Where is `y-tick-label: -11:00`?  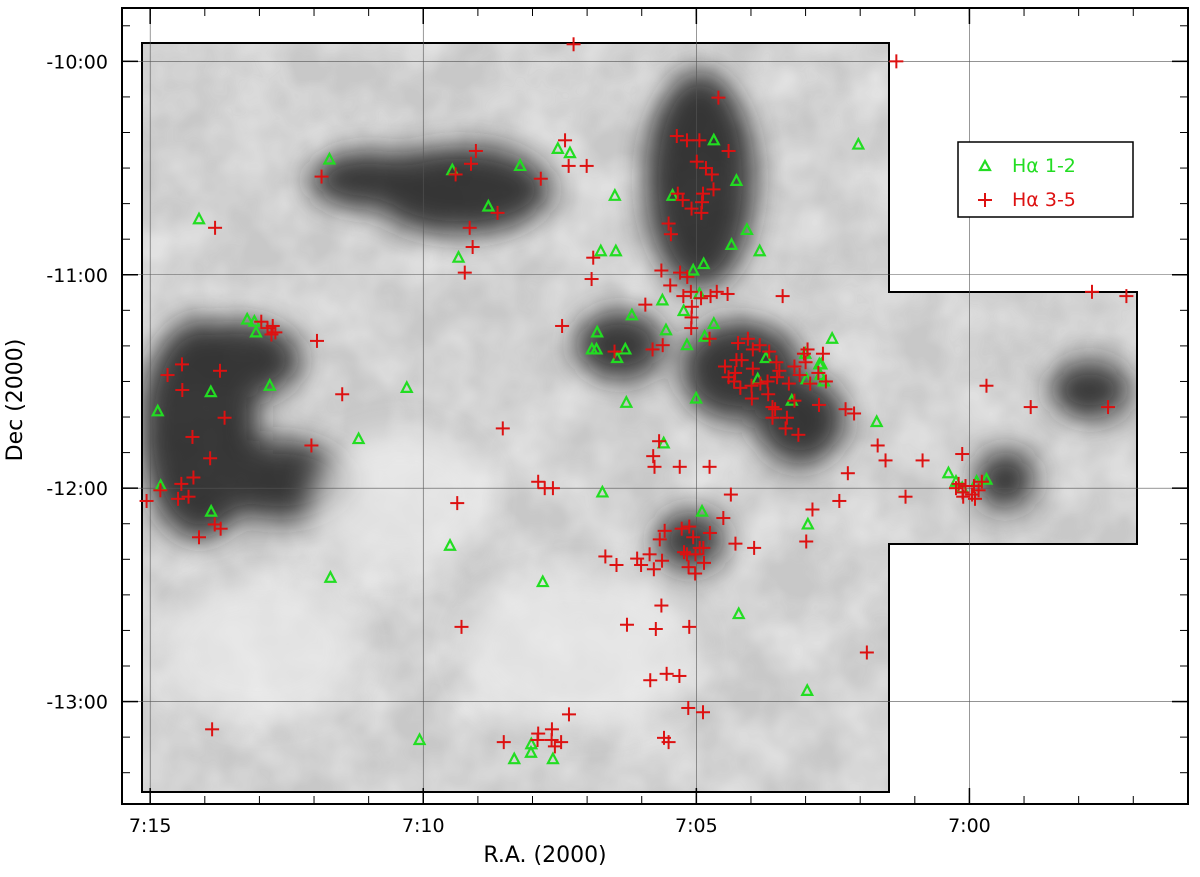 y-tick-label: -11:00 is located at coordinates (77, 276).